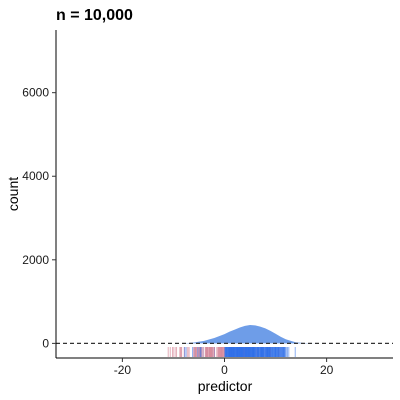  Describe the element at coordinates (13, 194) in the screenshot. I see `y-axis-title: count` at that location.